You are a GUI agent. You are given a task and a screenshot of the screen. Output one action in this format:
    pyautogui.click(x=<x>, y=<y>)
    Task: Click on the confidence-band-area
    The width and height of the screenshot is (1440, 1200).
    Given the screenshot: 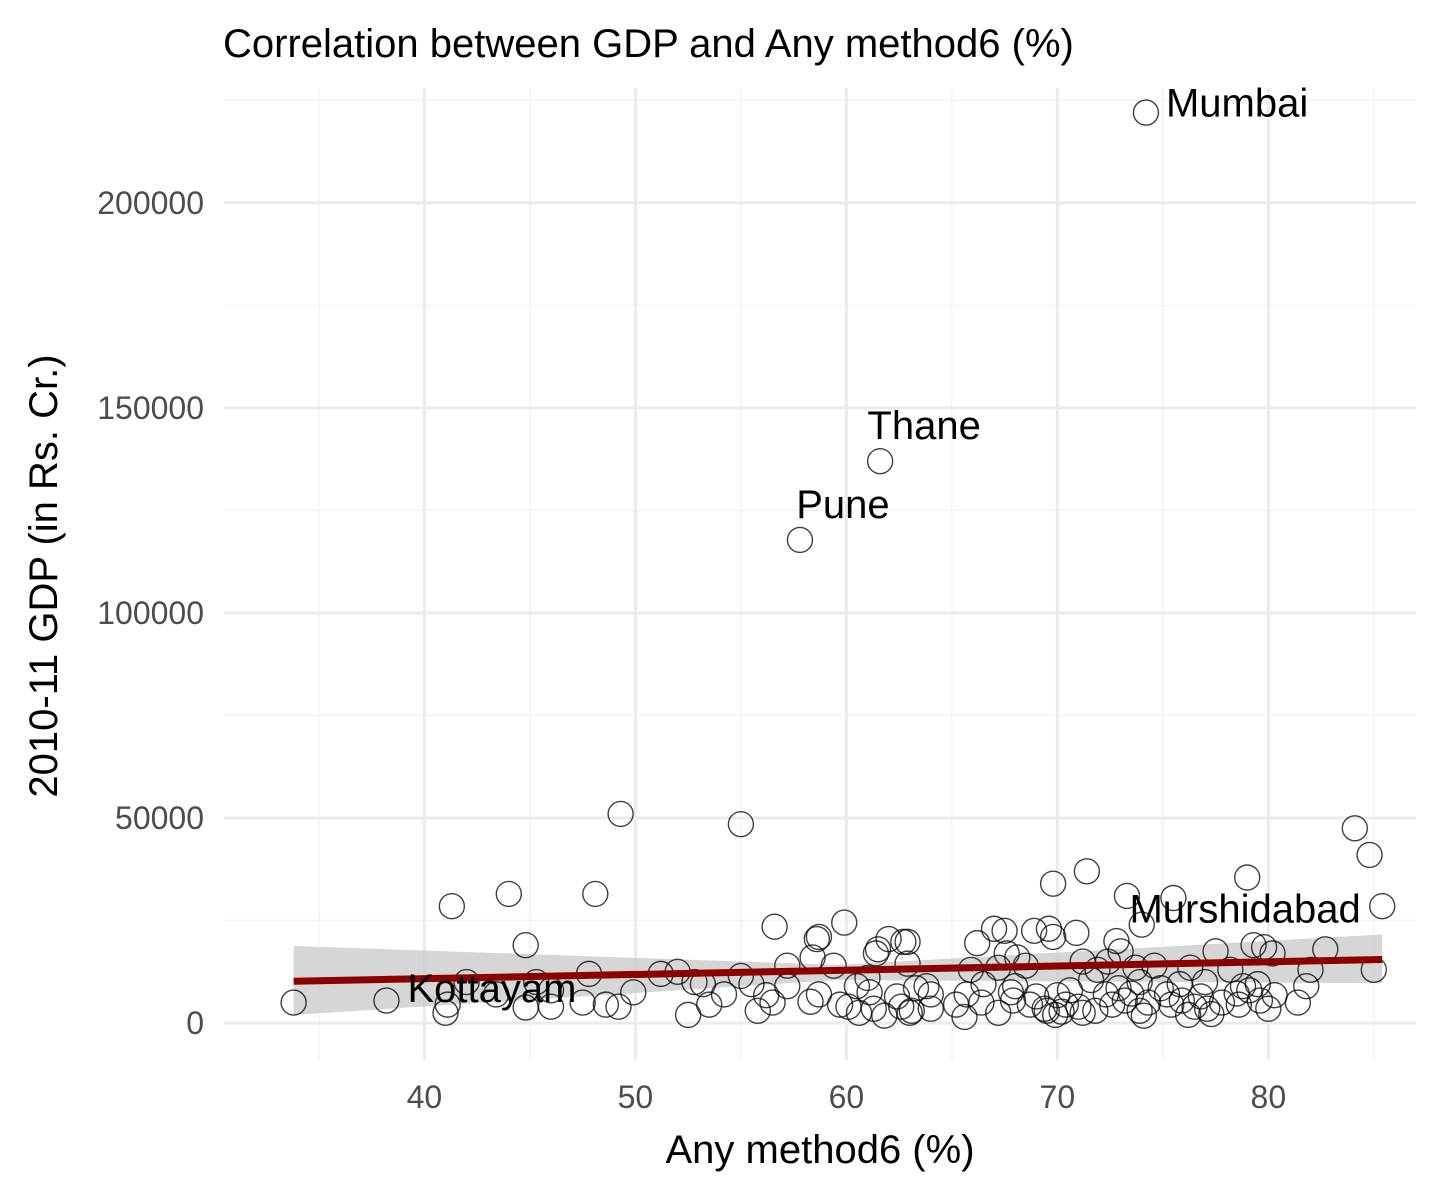 What is the action you would take?
    pyautogui.click(x=838, y=974)
    